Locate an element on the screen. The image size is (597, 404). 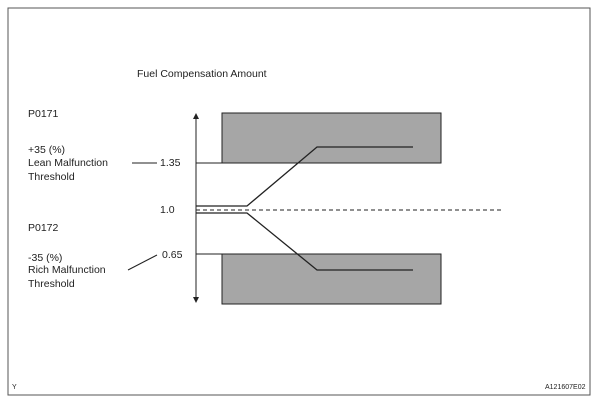
lean-code: P0171 is located at coordinates (43, 114).